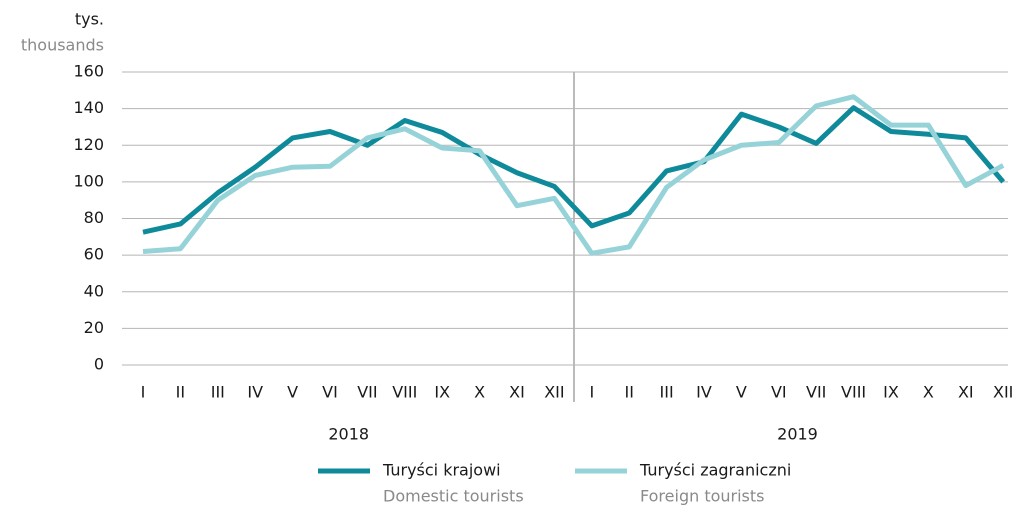 The image size is (1014, 509). I want to click on y-tick-label: 60, so click(94, 254).